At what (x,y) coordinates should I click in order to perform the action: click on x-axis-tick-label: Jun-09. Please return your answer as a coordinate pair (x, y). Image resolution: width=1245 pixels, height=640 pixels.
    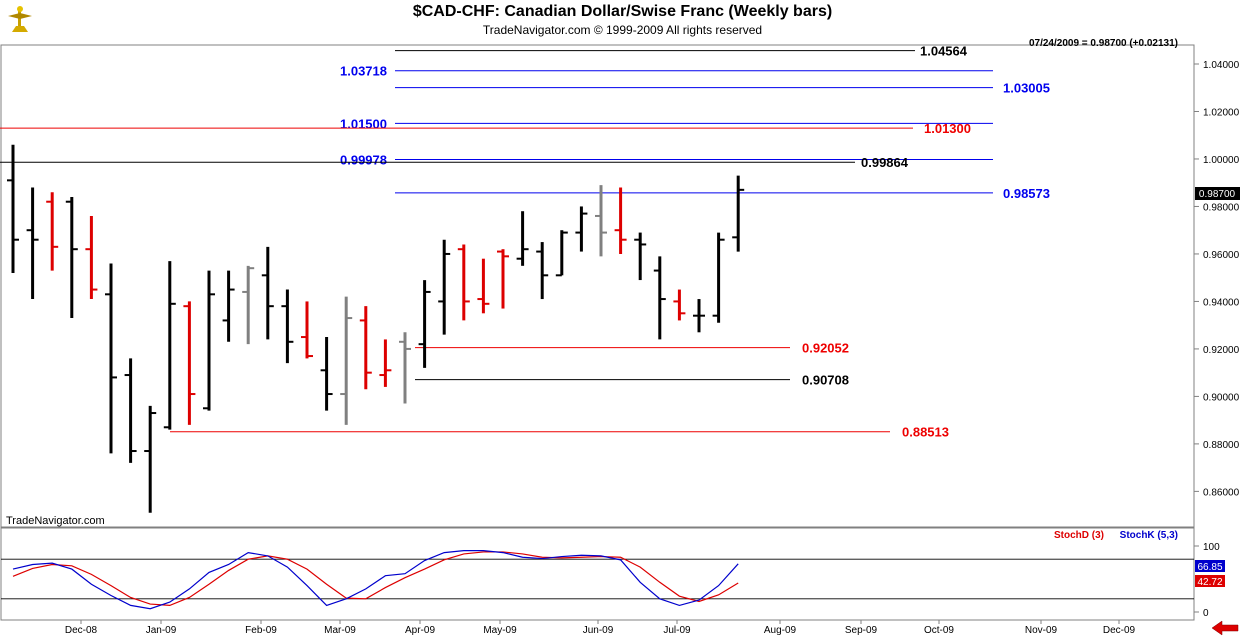
    Looking at the image, I should click on (598, 630).